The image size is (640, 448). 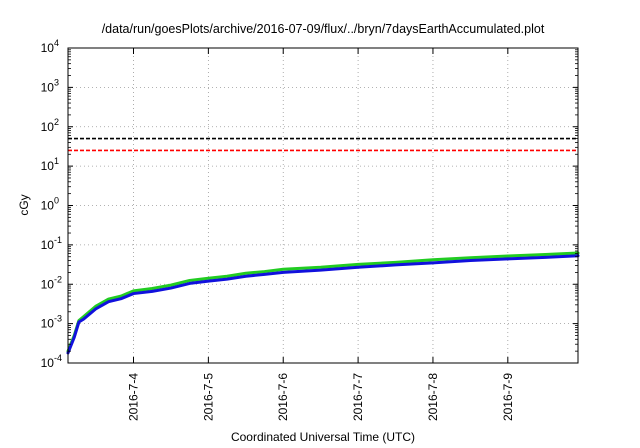 What do you see at coordinates (323, 437) in the screenshot?
I see `x-axis-label: Coordinated Universal Time (UTC)` at bounding box center [323, 437].